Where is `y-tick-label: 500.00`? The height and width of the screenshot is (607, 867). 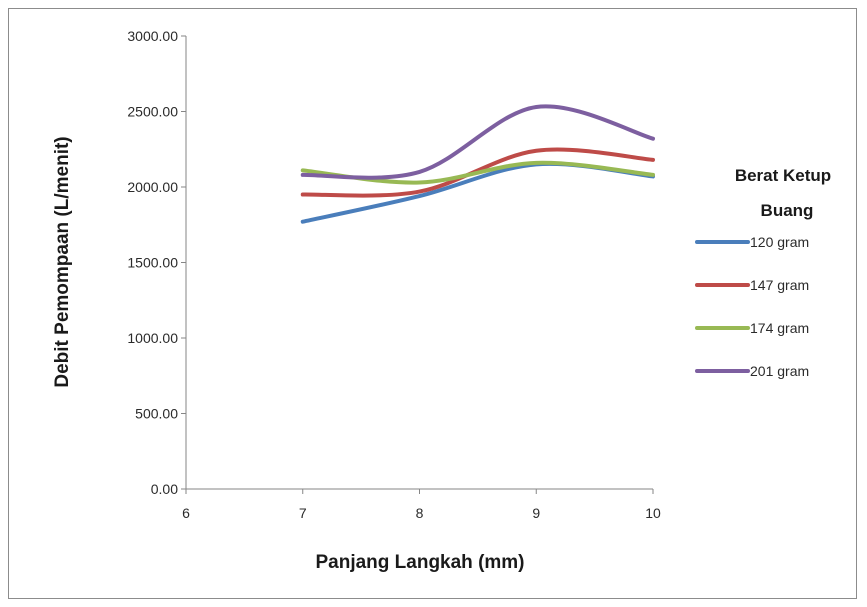
y-tick-label: 500.00 is located at coordinates (156, 414).